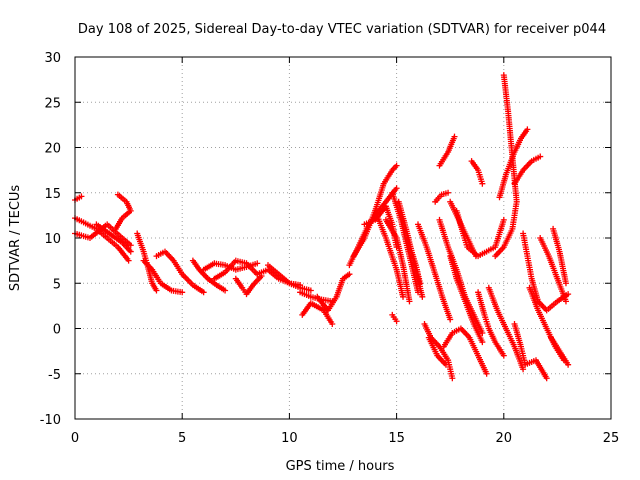  What do you see at coordinates (504, 438) in the screenshot?
I see `x-tick-label: 20` at bounding box center [504, 438].